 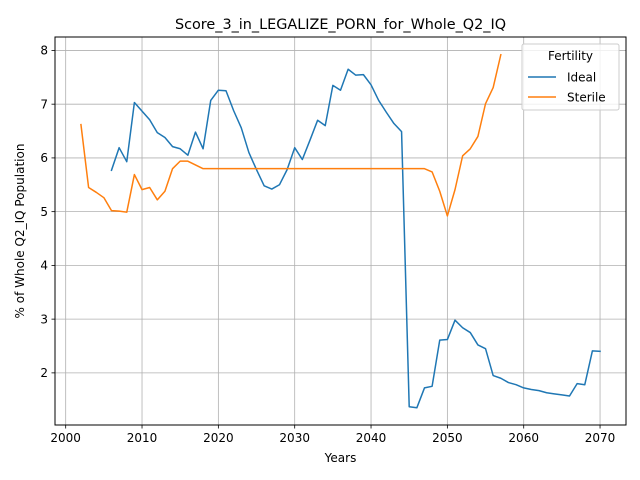 I want to click on legend-title: Fertility, so click(x=570, y=56).